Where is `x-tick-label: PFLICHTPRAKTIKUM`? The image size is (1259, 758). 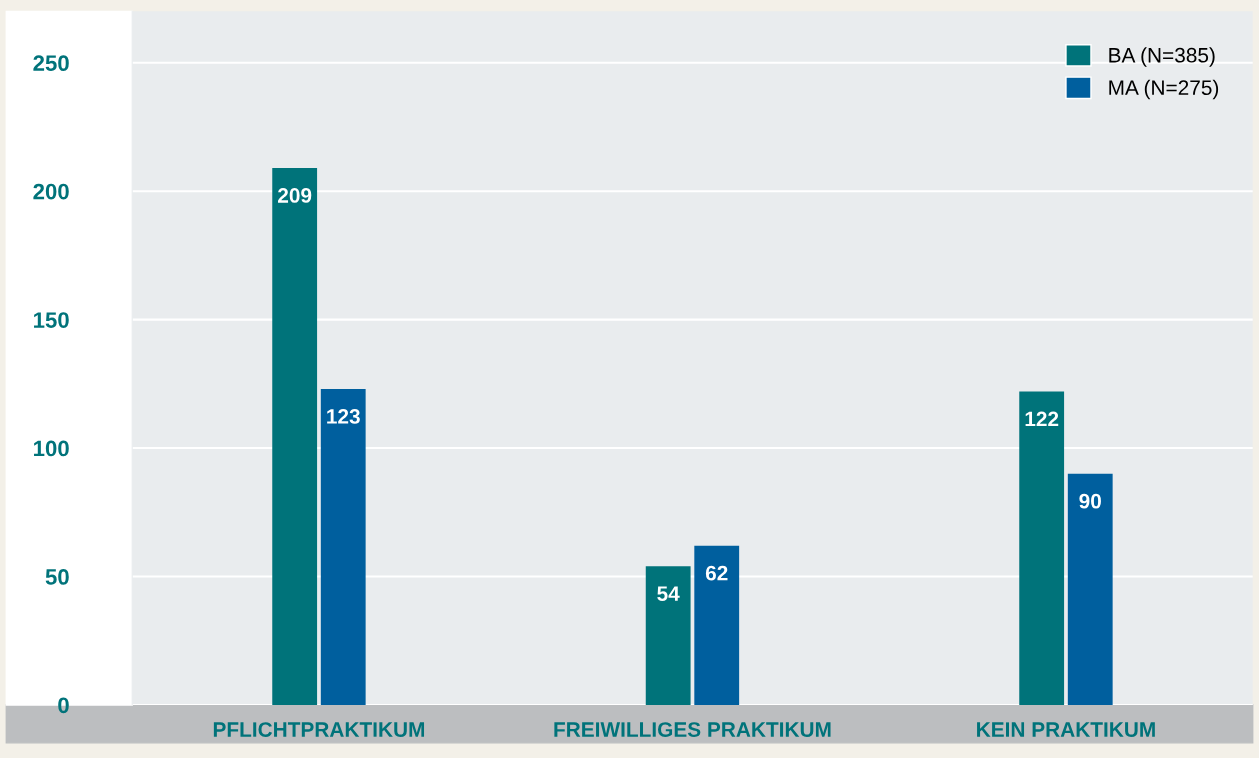 x-tick-label: PFLICHTPRAKTIKUM is located at coordinates (319, 729).